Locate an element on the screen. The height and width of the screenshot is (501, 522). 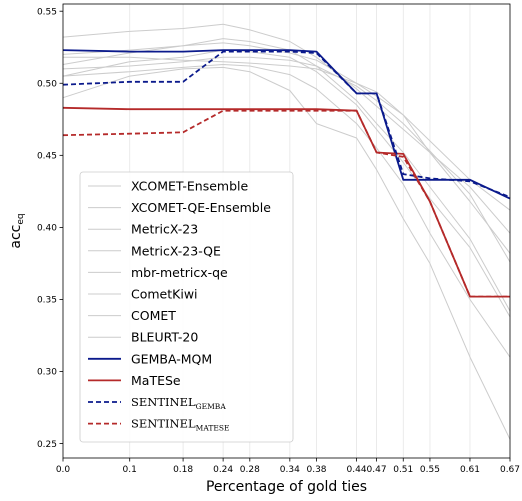
x-tick-label: 0.1 is located at coordinates (130, 470).